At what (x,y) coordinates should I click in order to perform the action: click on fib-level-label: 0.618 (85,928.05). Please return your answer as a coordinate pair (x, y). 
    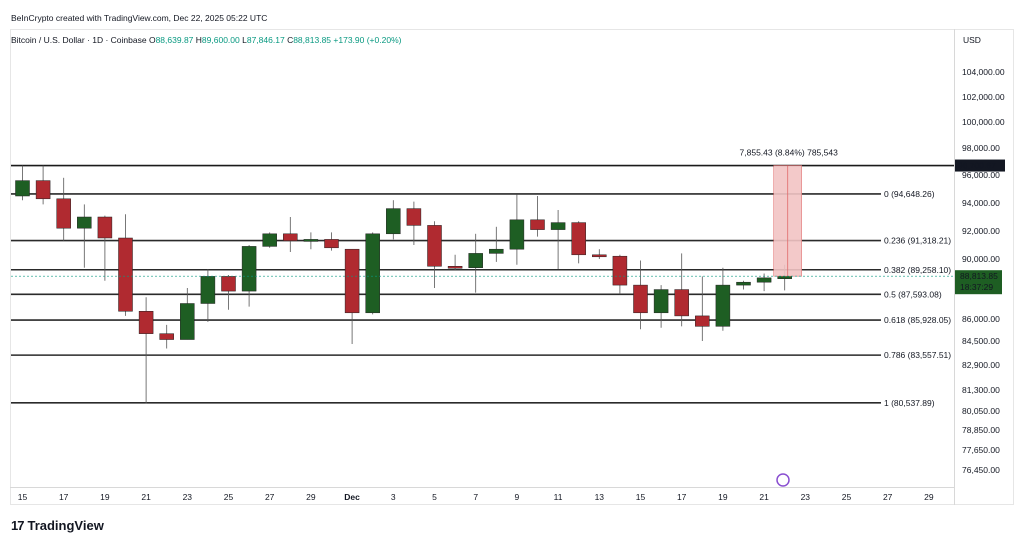
    Looking at the image, I should click on (917, 320).